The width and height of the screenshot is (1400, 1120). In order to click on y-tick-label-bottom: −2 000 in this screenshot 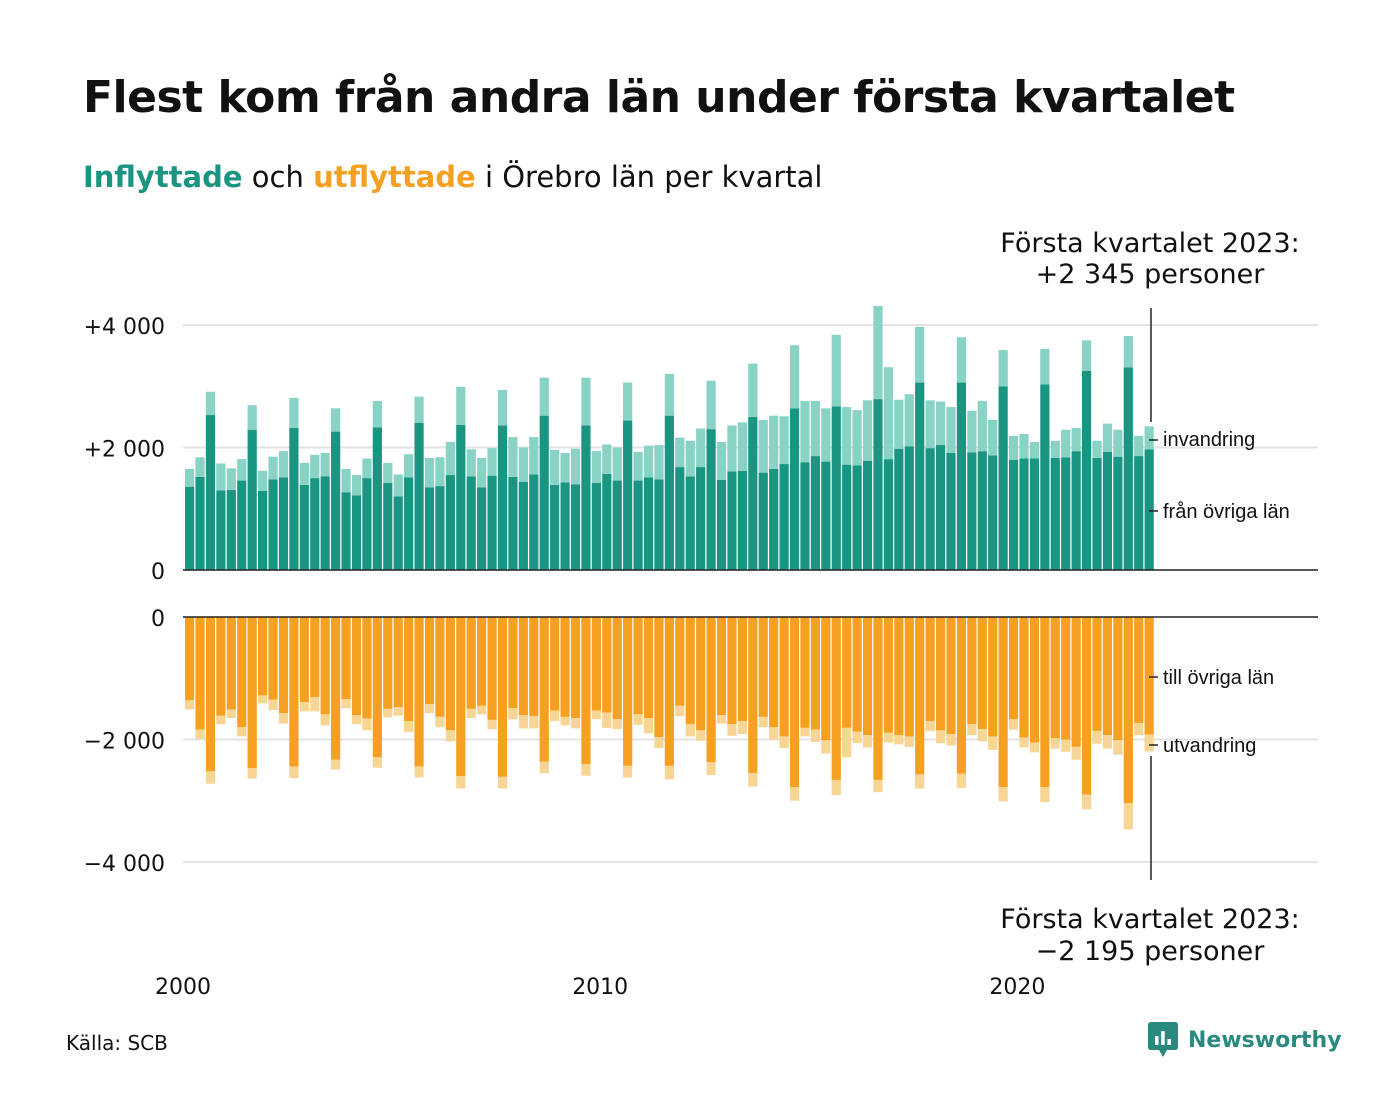, I will do `click(124, 742)`.